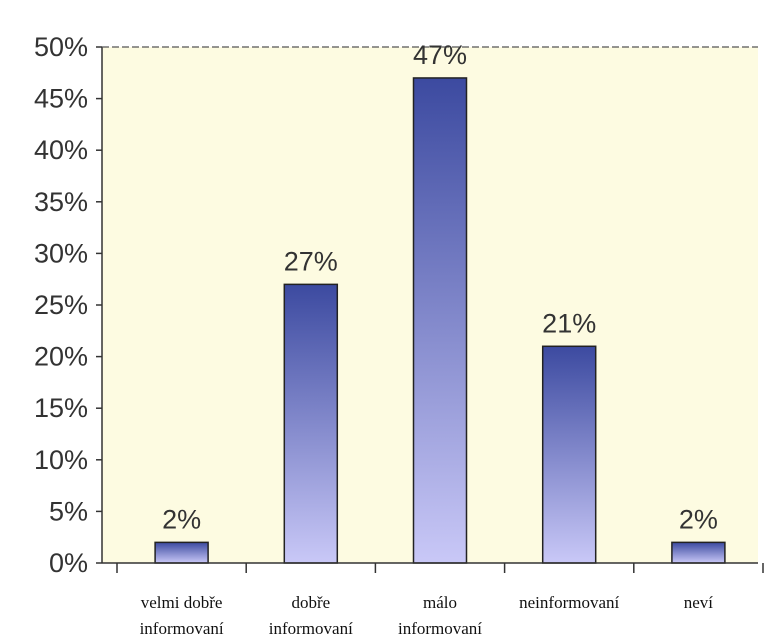  What do you see at coordinates (61, 357) in the screenshot?
I see `y-tick-label: 20%` at bounding box center [61, 357].